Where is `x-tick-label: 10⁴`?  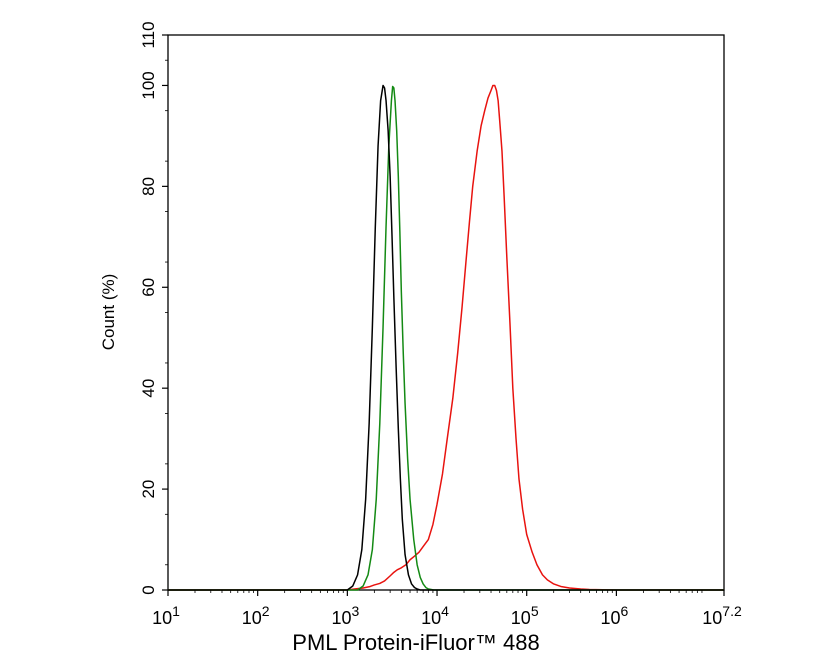 x-tick-label: 10⁴ is located at coordinates (435, 615).